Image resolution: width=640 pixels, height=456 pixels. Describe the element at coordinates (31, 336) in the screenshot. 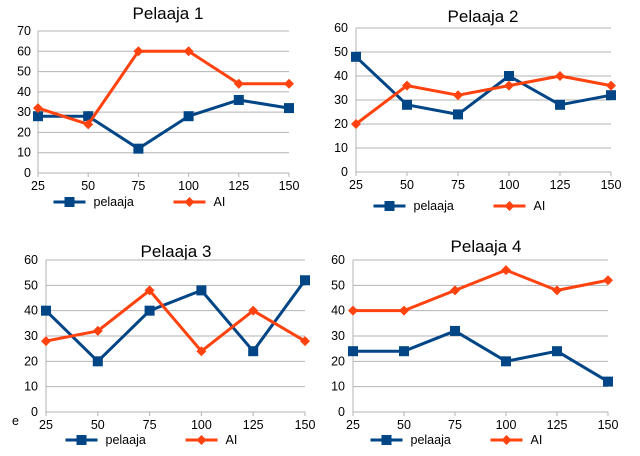

I see `chart-3-y-tick-label: 30` at that location.